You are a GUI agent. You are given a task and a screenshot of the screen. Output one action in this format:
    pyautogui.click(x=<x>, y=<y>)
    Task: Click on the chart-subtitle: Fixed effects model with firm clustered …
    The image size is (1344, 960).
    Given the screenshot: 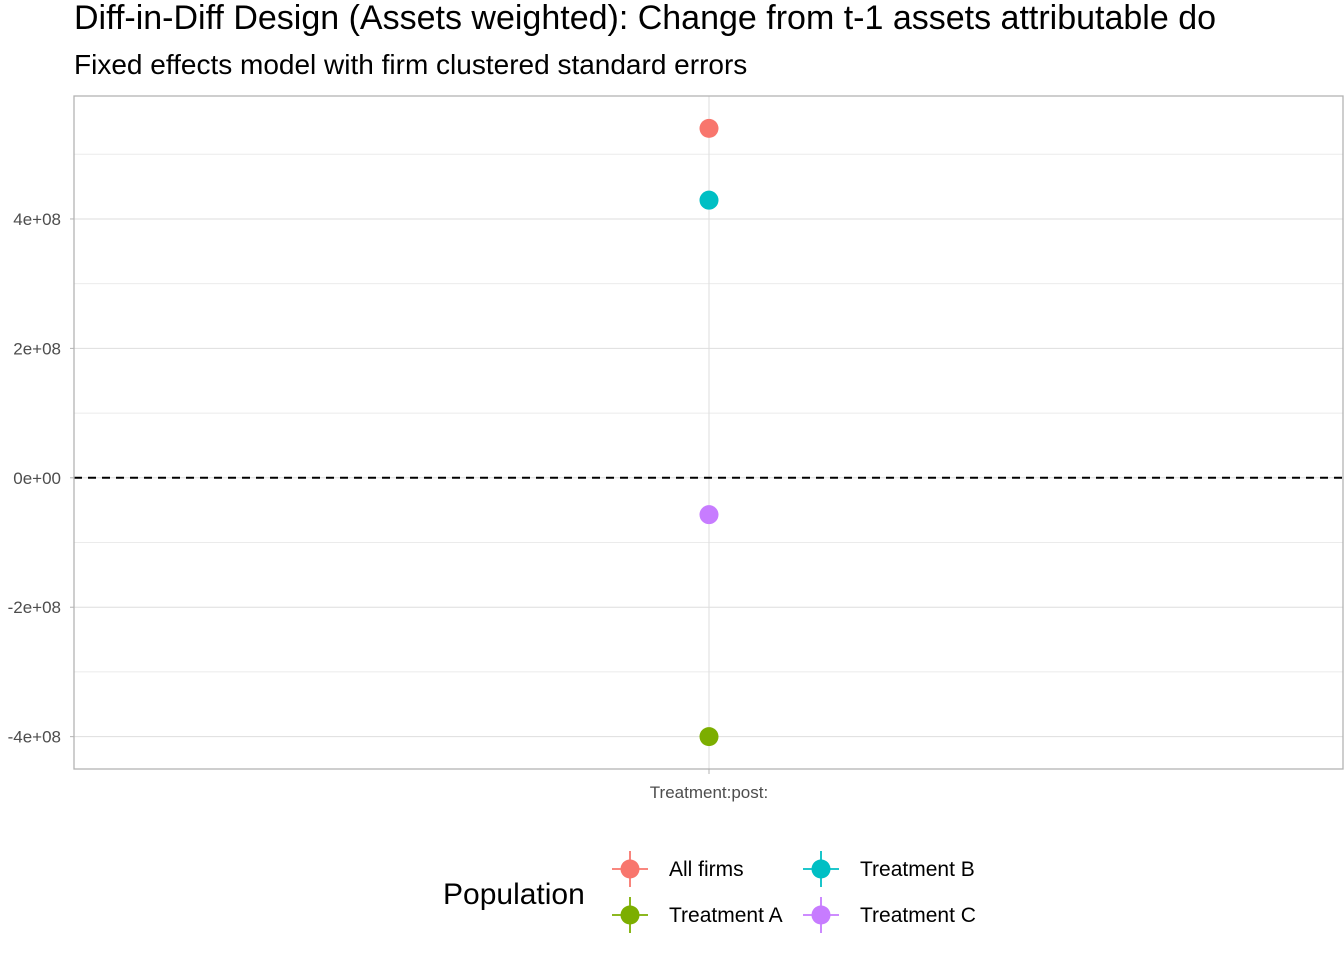 What is the action you would take?
    pyautogui.click(x=410, y=64)
    